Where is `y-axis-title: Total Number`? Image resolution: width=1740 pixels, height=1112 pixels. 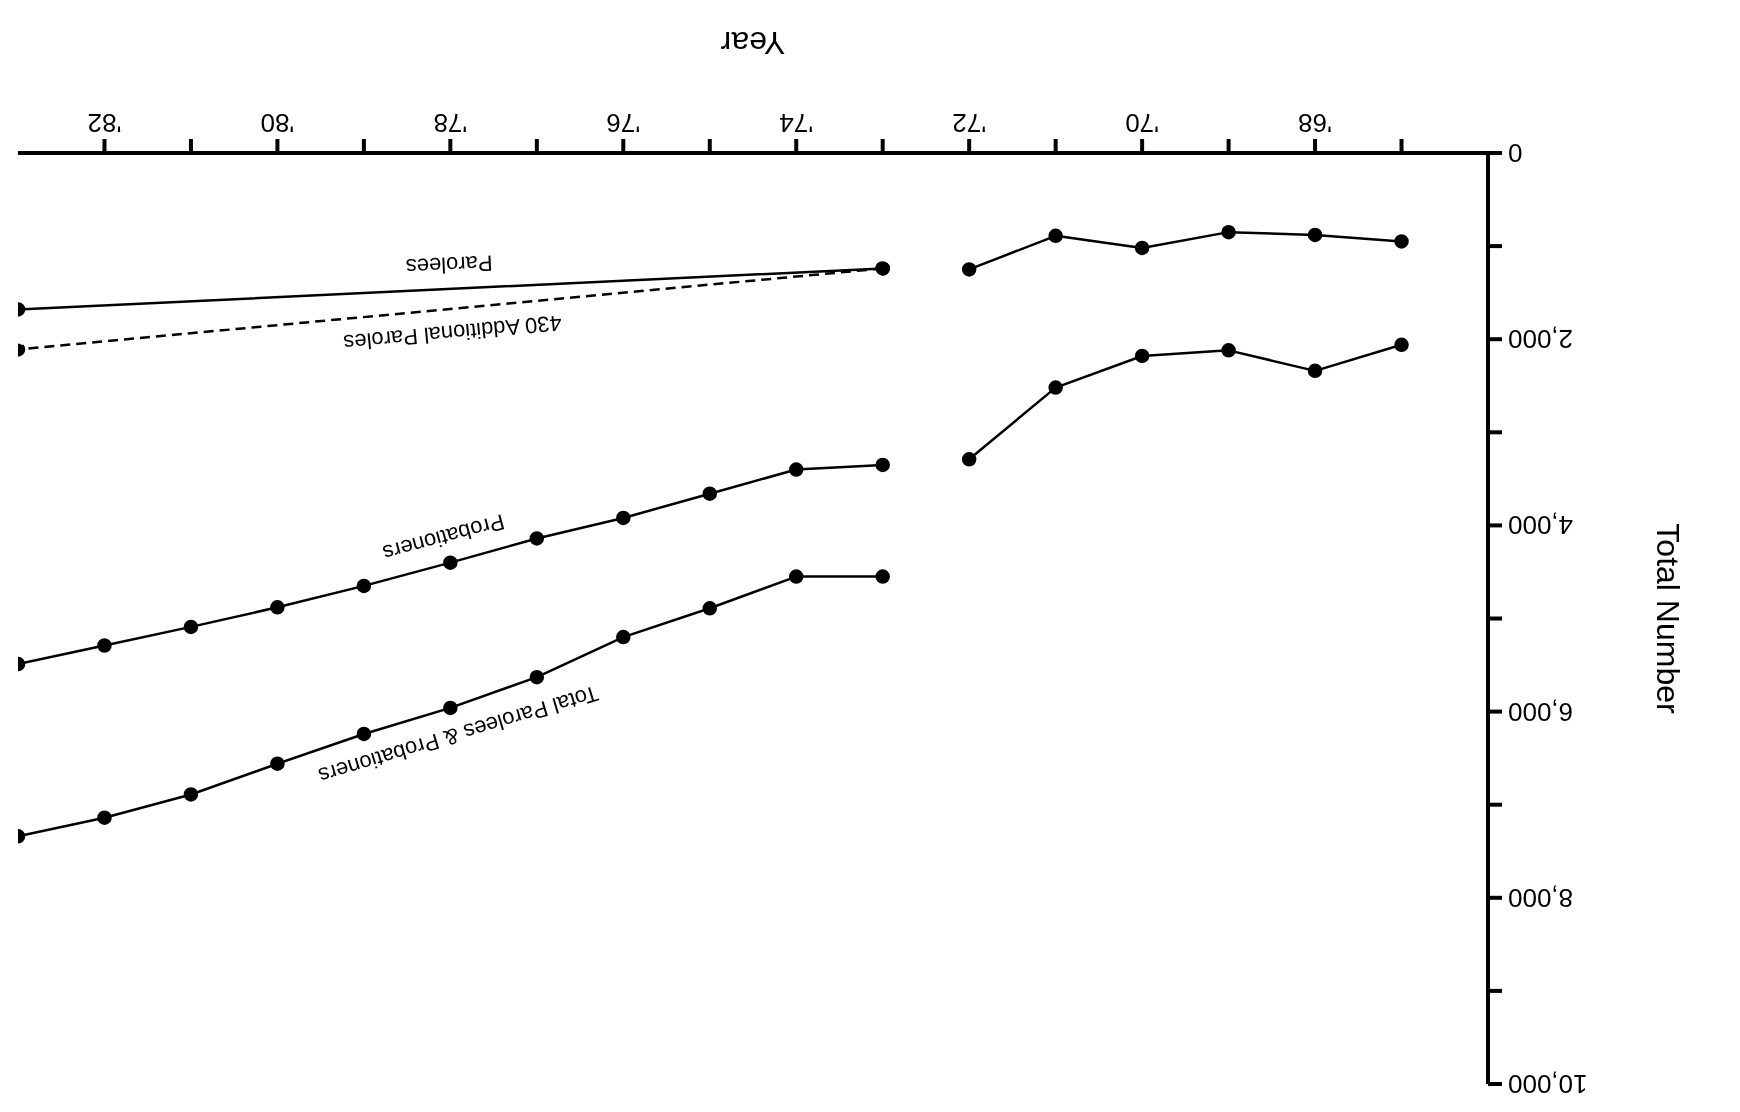 y-axis-title: Total Number is located at coordinates (1668, 618).